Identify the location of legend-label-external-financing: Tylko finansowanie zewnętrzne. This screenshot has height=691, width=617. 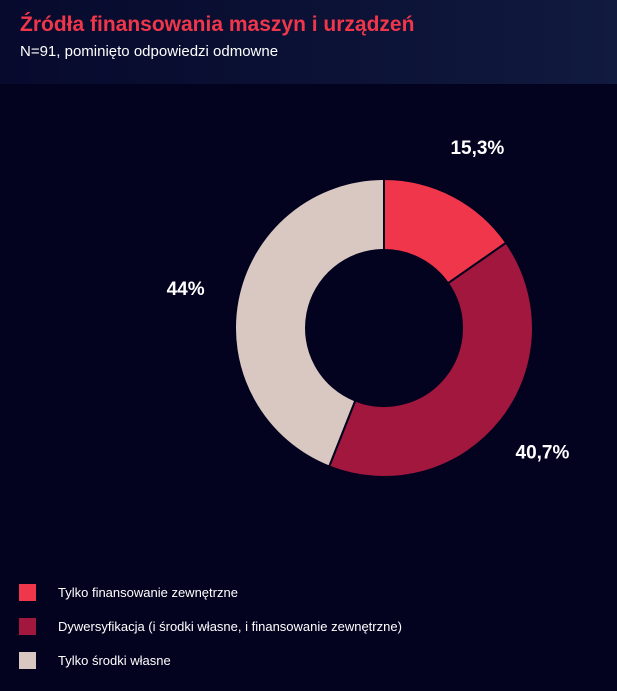
(148, 592).